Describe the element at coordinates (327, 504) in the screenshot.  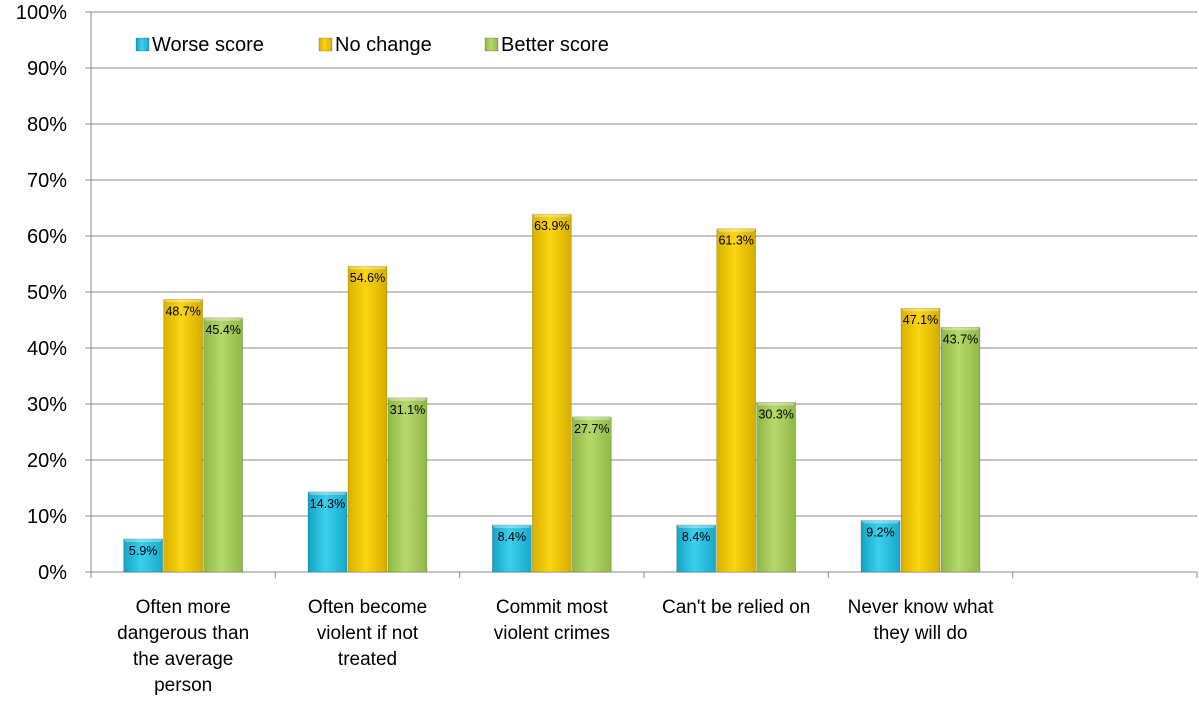
I see `data-label: 14.3%` at that location.